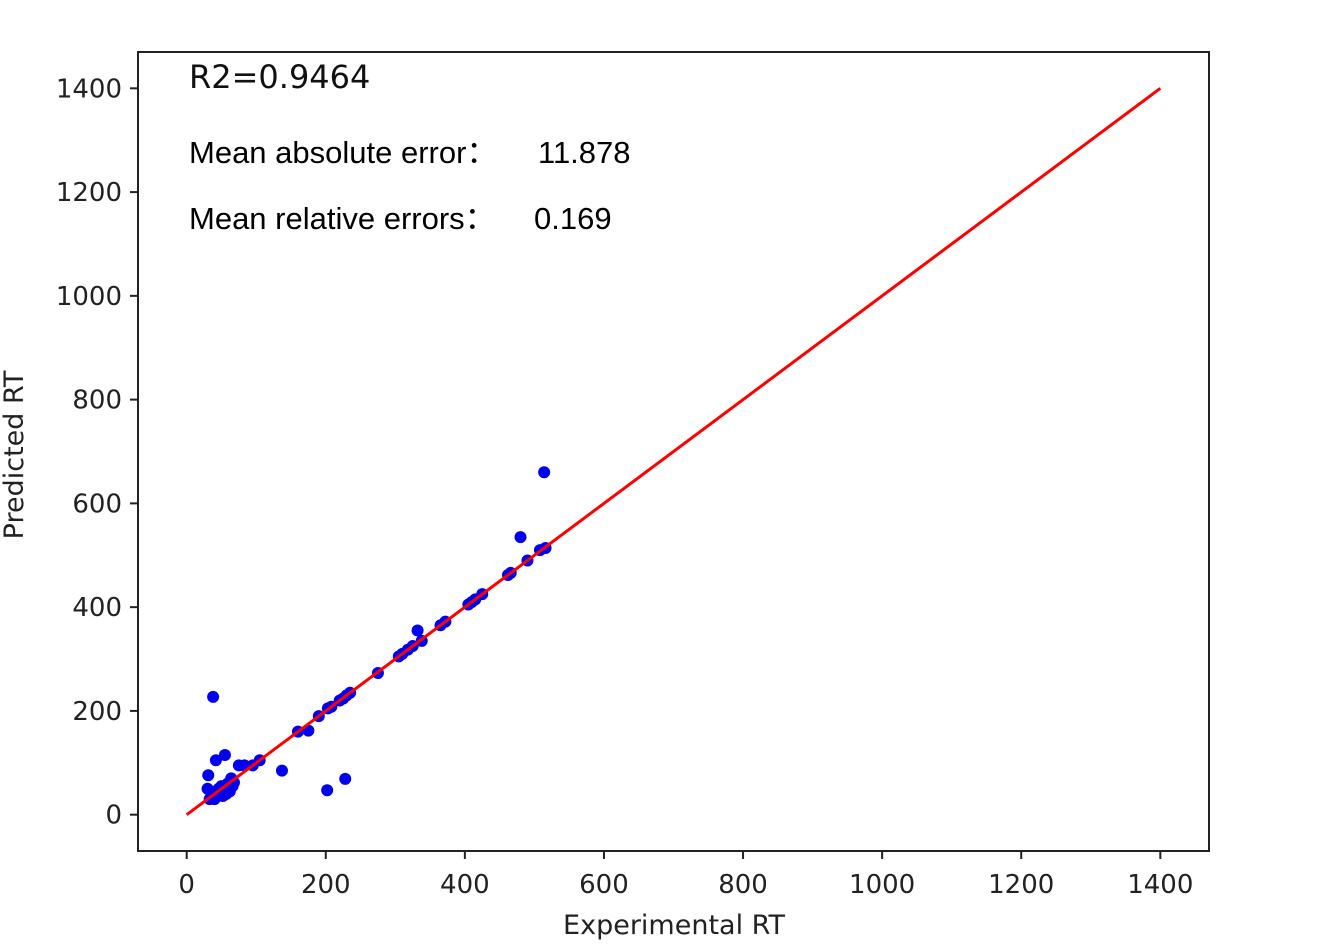 The width and height of the screenshot is (1334, 944). What do you see at coordinates (674, 925) in the screenshot?
I see `x-axis-label: Experimental RT` at bounding box center [674, 925].